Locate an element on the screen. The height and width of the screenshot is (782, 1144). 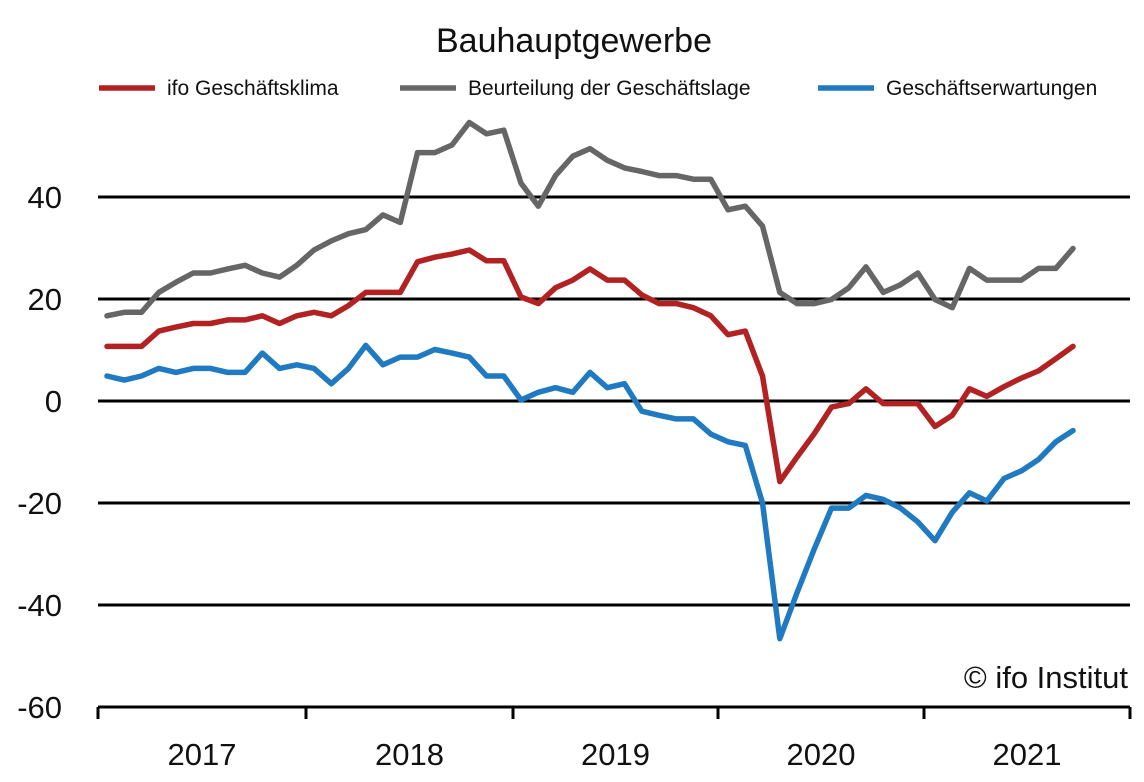
y-tick-label: 40 is located at coordinates (45, 197).